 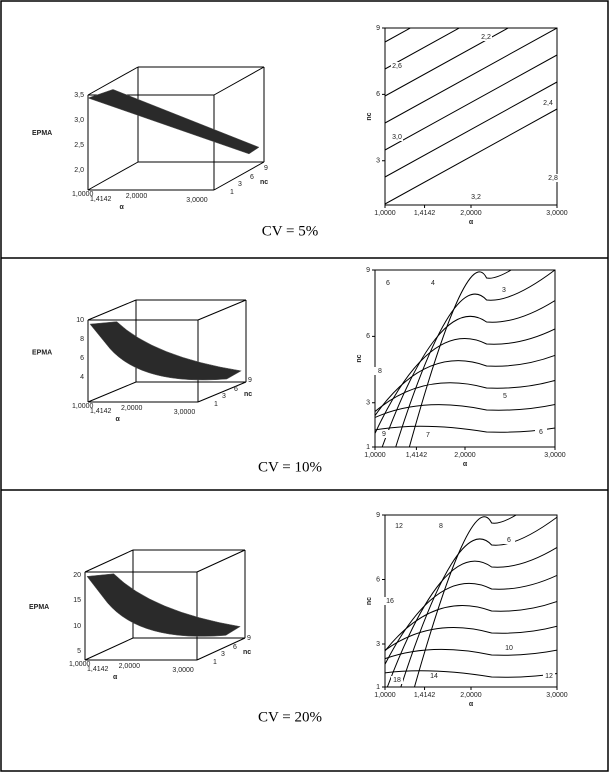 I want to click on plot-frame, so click(x=465, y=358).